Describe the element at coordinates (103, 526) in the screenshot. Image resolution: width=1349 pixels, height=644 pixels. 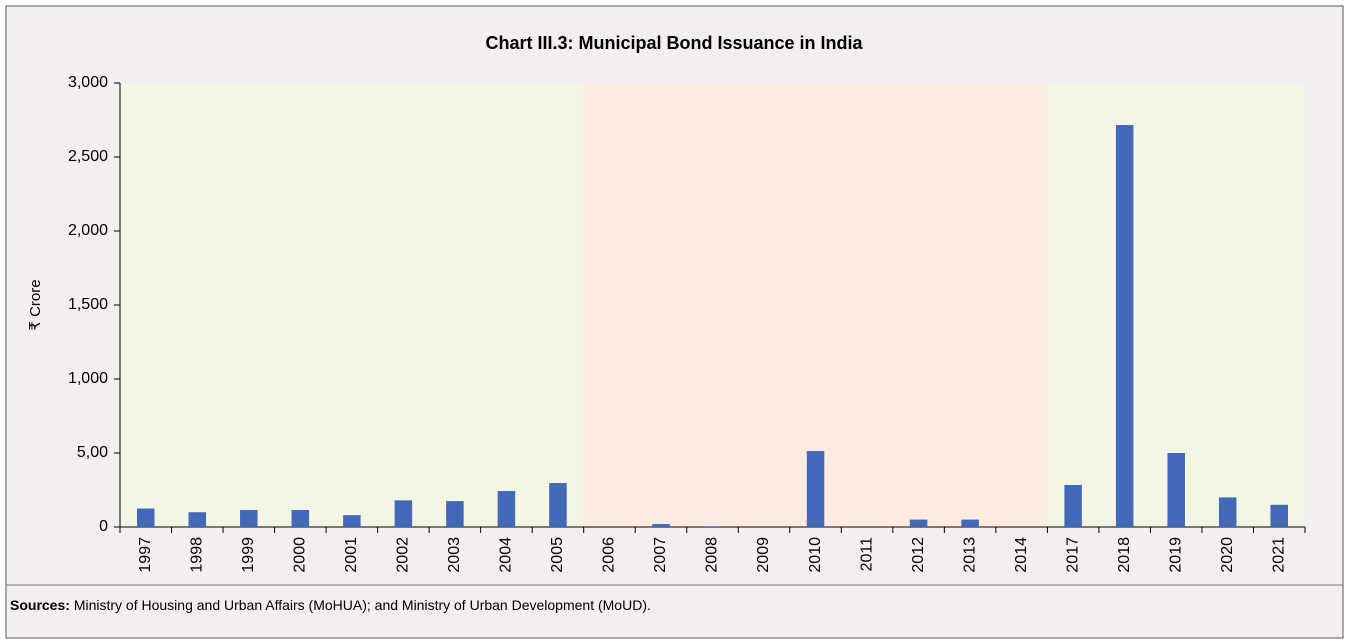
I see `y-tick-label: 0` at that location.